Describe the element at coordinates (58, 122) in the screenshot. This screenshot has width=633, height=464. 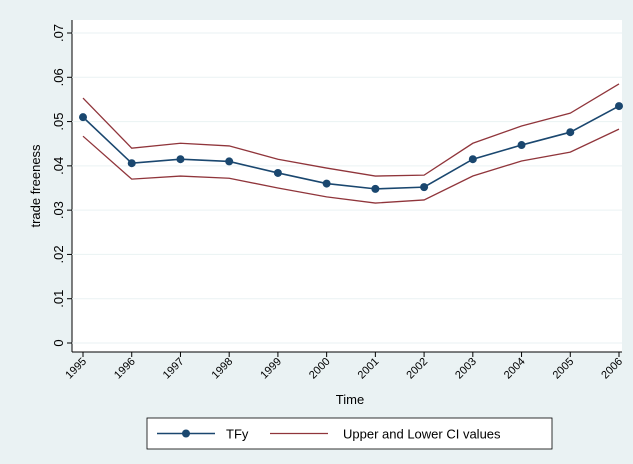
I see `y-tick-label: .05` at that location.